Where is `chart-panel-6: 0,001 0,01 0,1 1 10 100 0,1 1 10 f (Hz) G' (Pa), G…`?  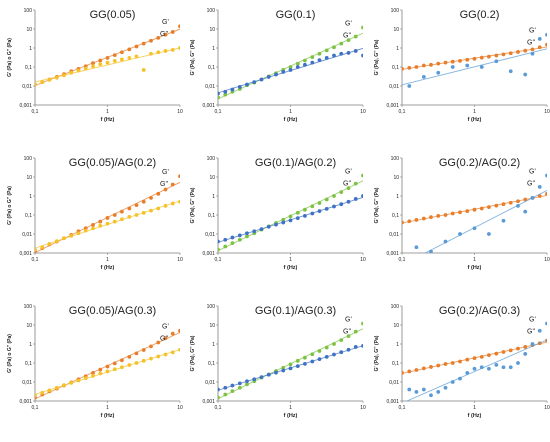
chart-panel-6: 0,001 0,01 0,1 1 10 100 0,1 1 10 f (Hz) G' (Pa), G… is located at coordinates (462, 213).